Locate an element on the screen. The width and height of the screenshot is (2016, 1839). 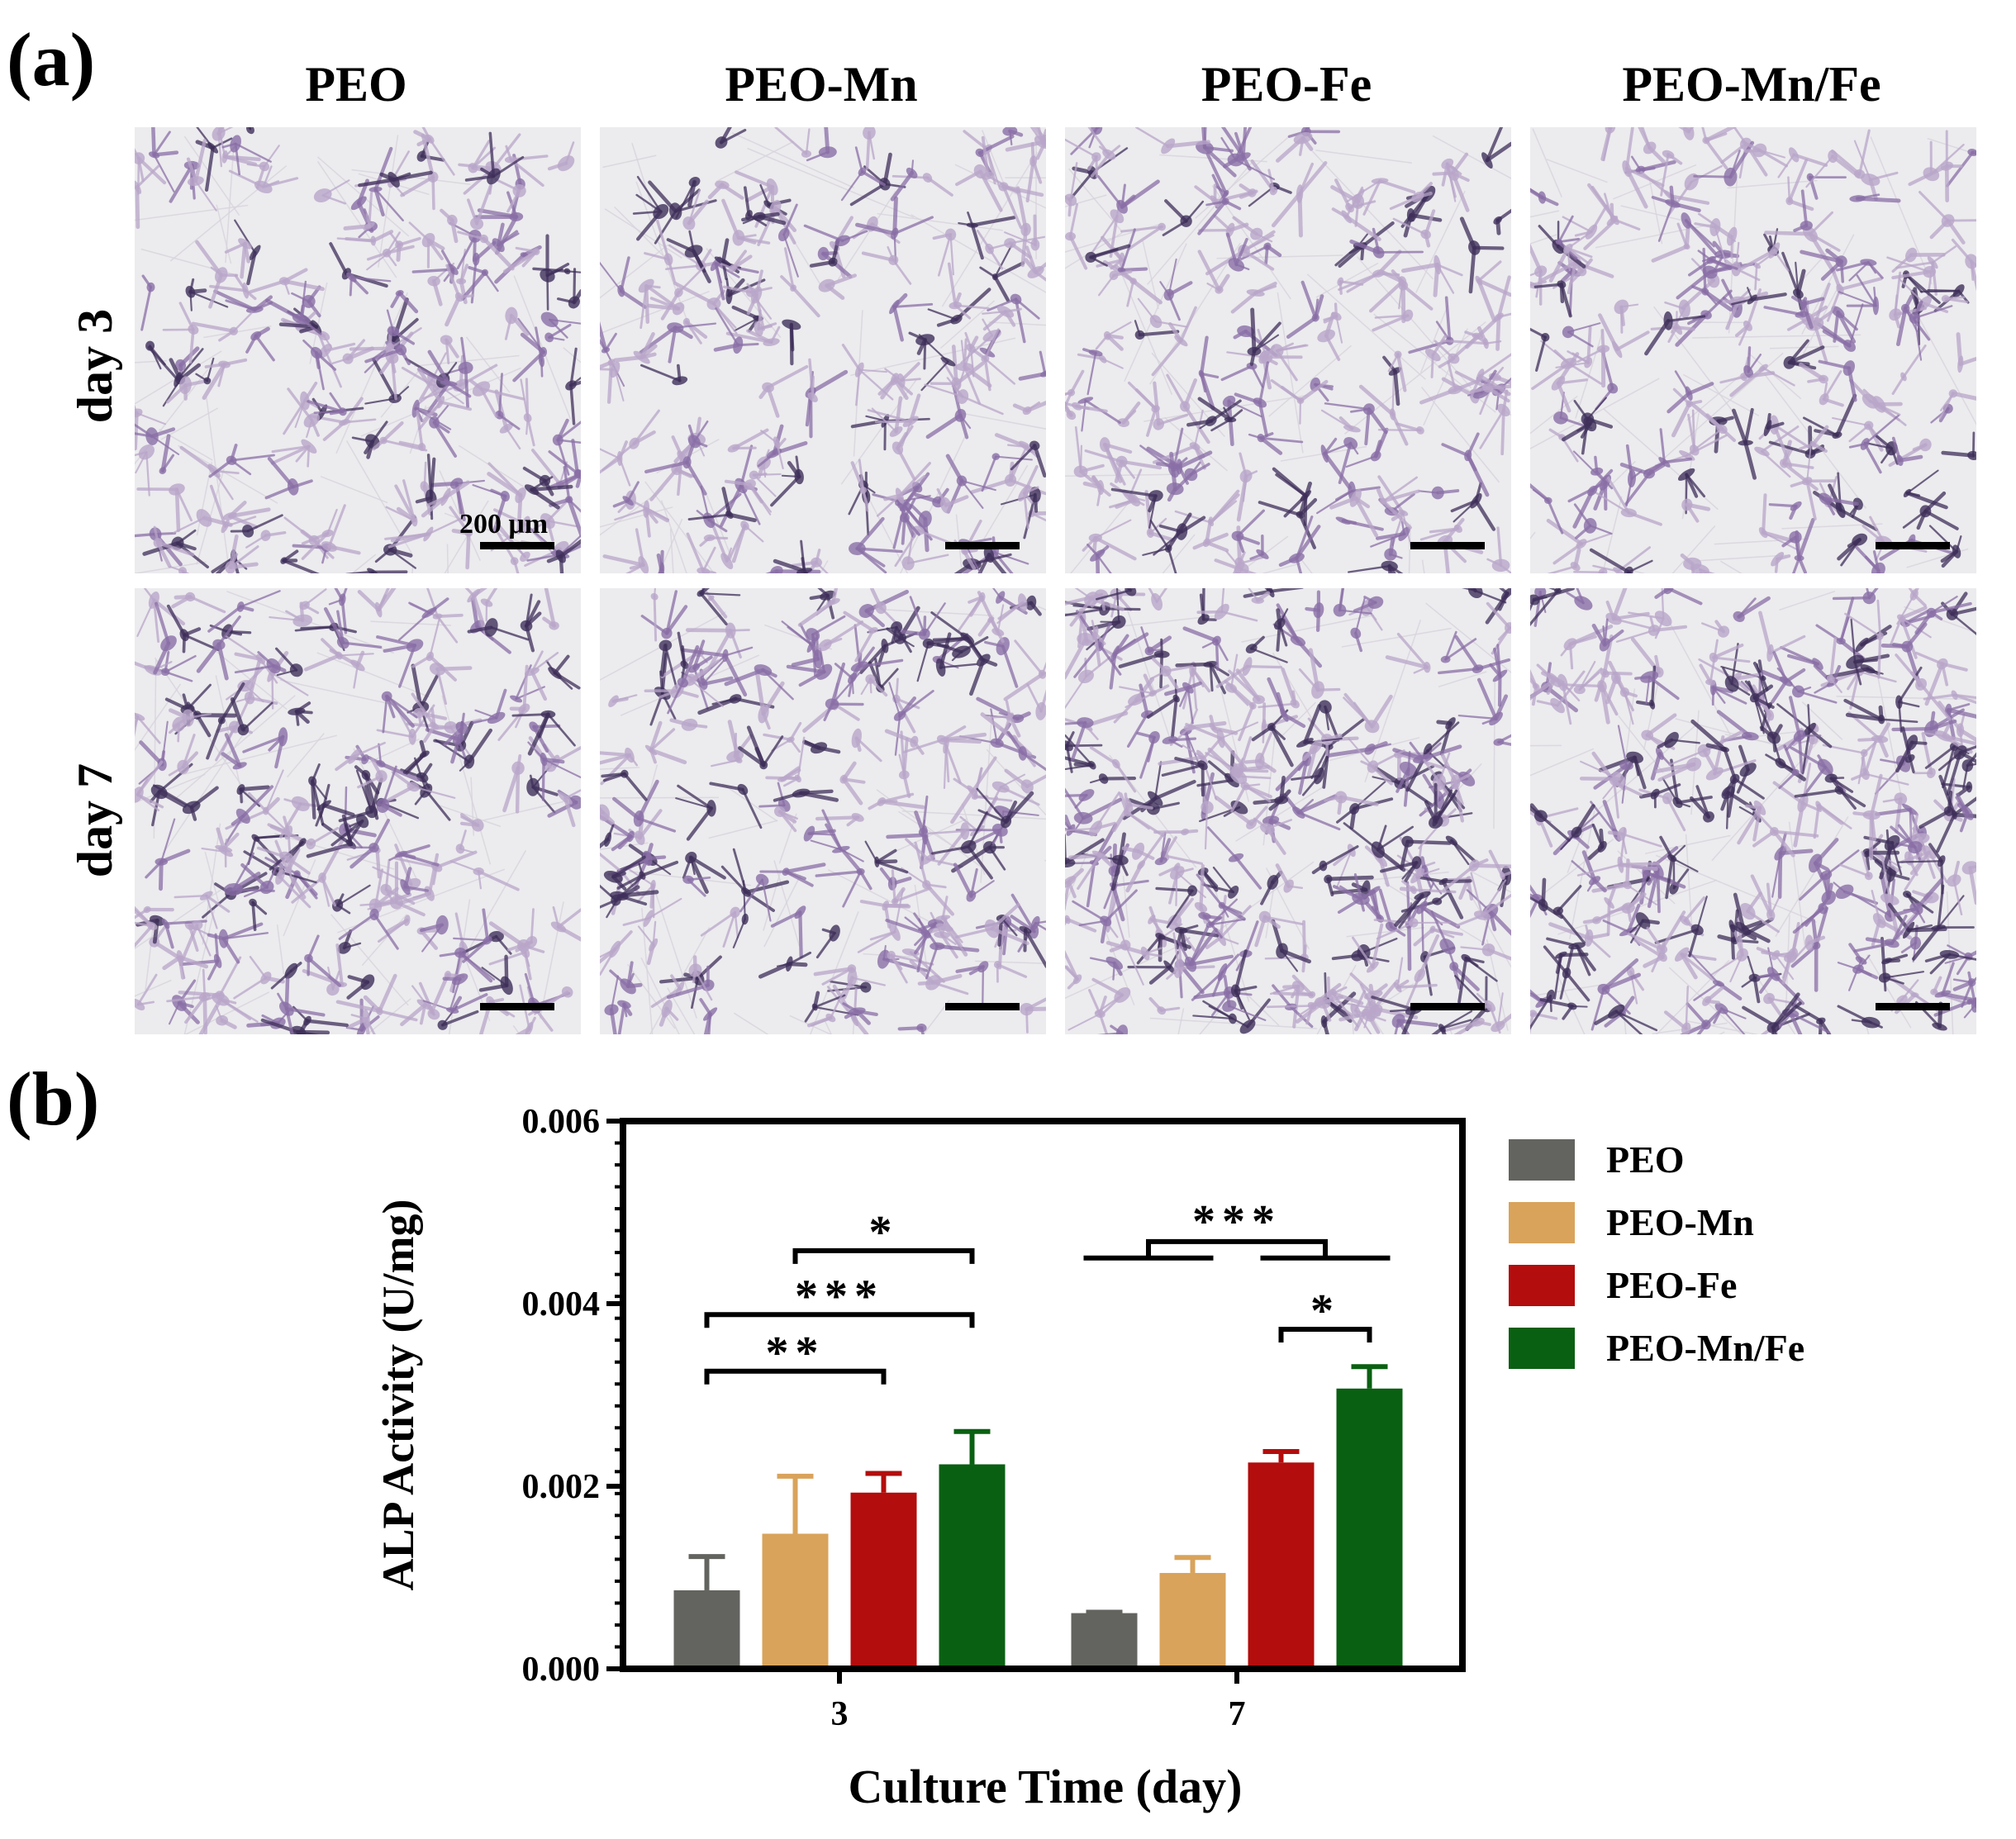
y-tick-label: 0.000 is located at coordinates (561, 1670).